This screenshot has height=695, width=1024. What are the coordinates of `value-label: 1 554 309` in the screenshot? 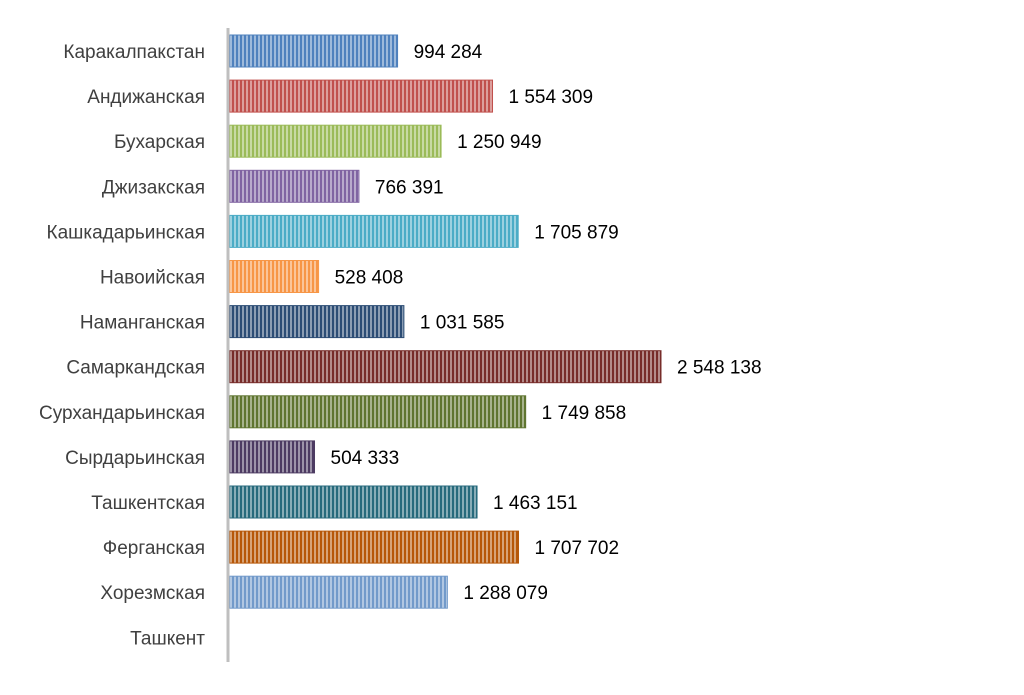 It's located at (551, 97).